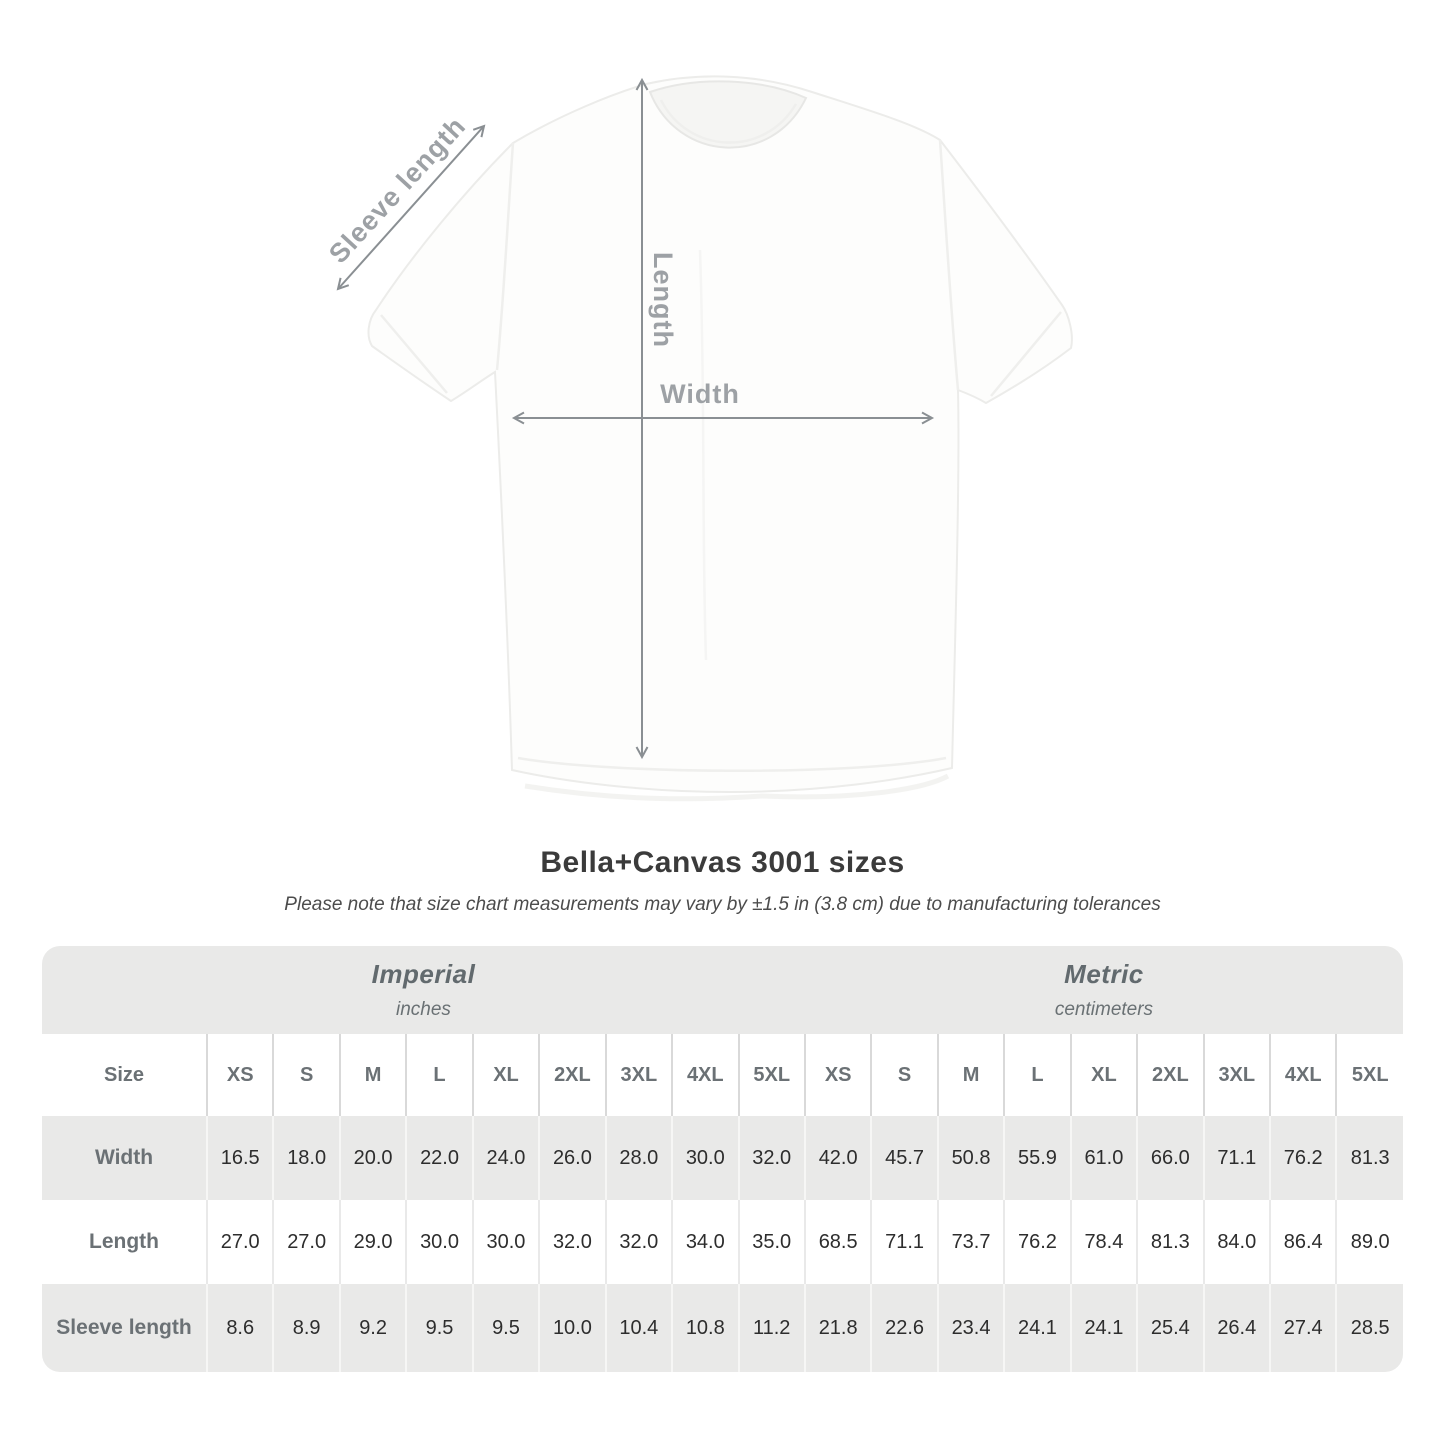 The width and height of the screenshot is (1445, 1445). Describe the element at coordinates (414, 354) in the screenshot. I see `left-cuff-seam` at that location.